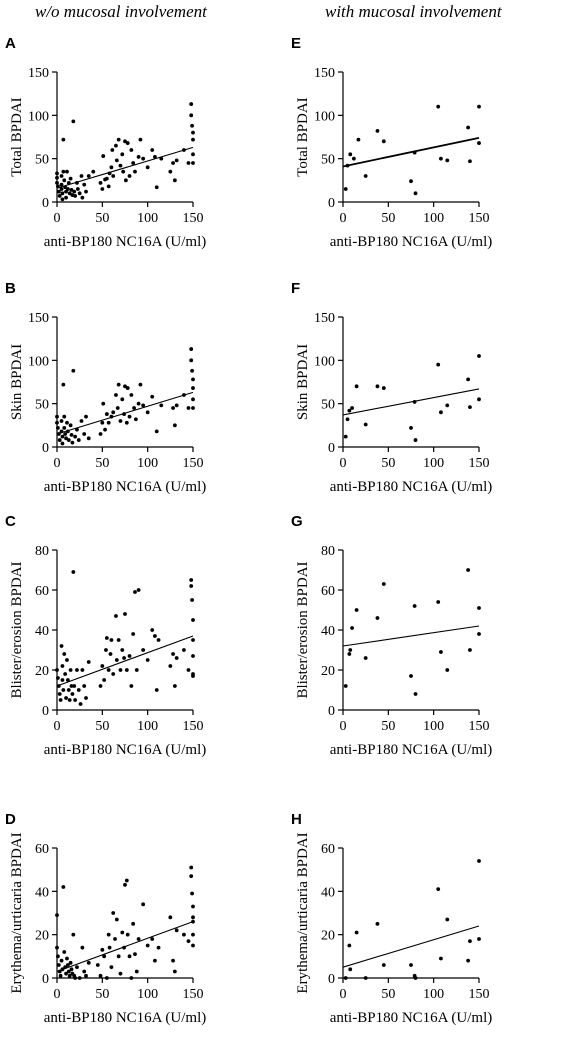 This screenshot has height=1042, width=561. Describe the element at coordinates (343, 994) in the screenshot. I see `x-tick-label-h: 0` at that location.